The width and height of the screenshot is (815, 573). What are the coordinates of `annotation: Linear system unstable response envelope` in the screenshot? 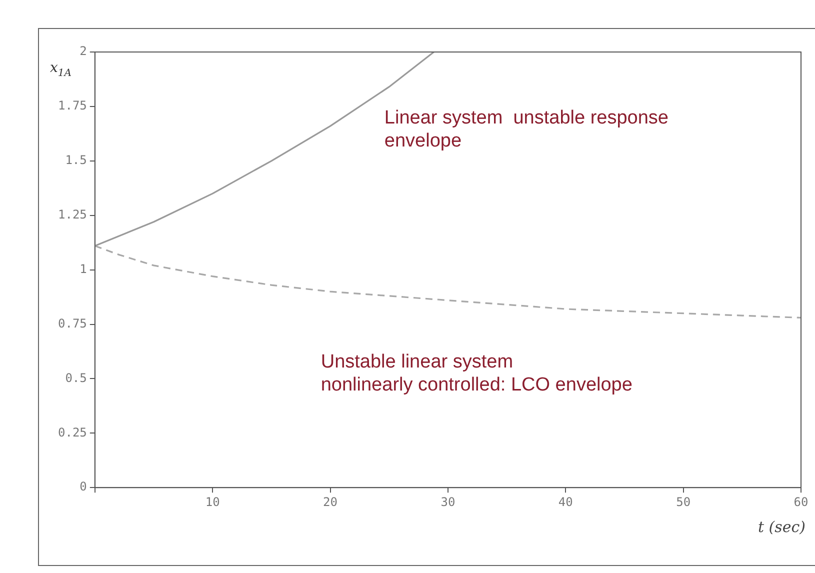 It's located at (526, 129).